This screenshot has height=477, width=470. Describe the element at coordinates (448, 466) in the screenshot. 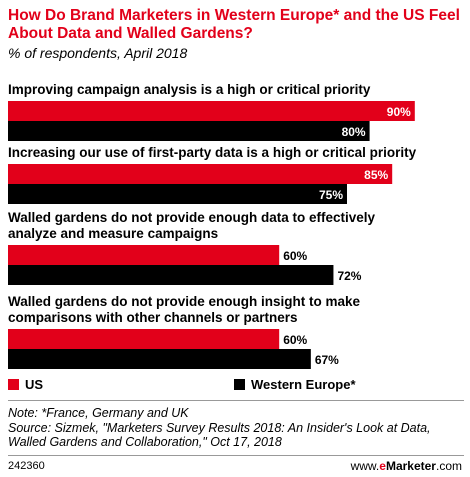

I see `brand-suffix: .com` at that location.